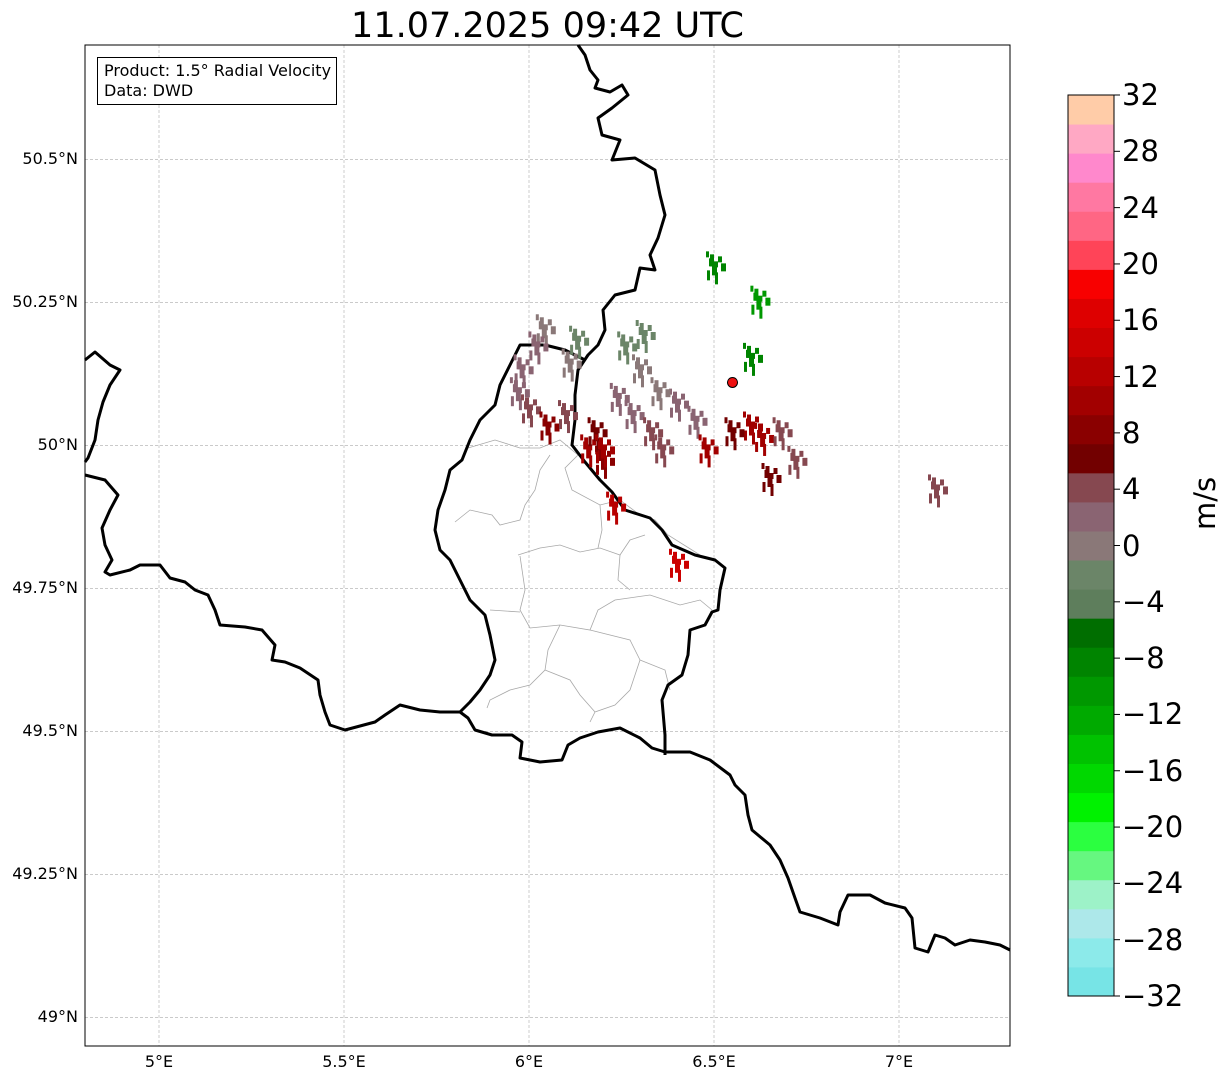  I want to click on lon-tick-label: 5.5°E, so click(344, 1061).